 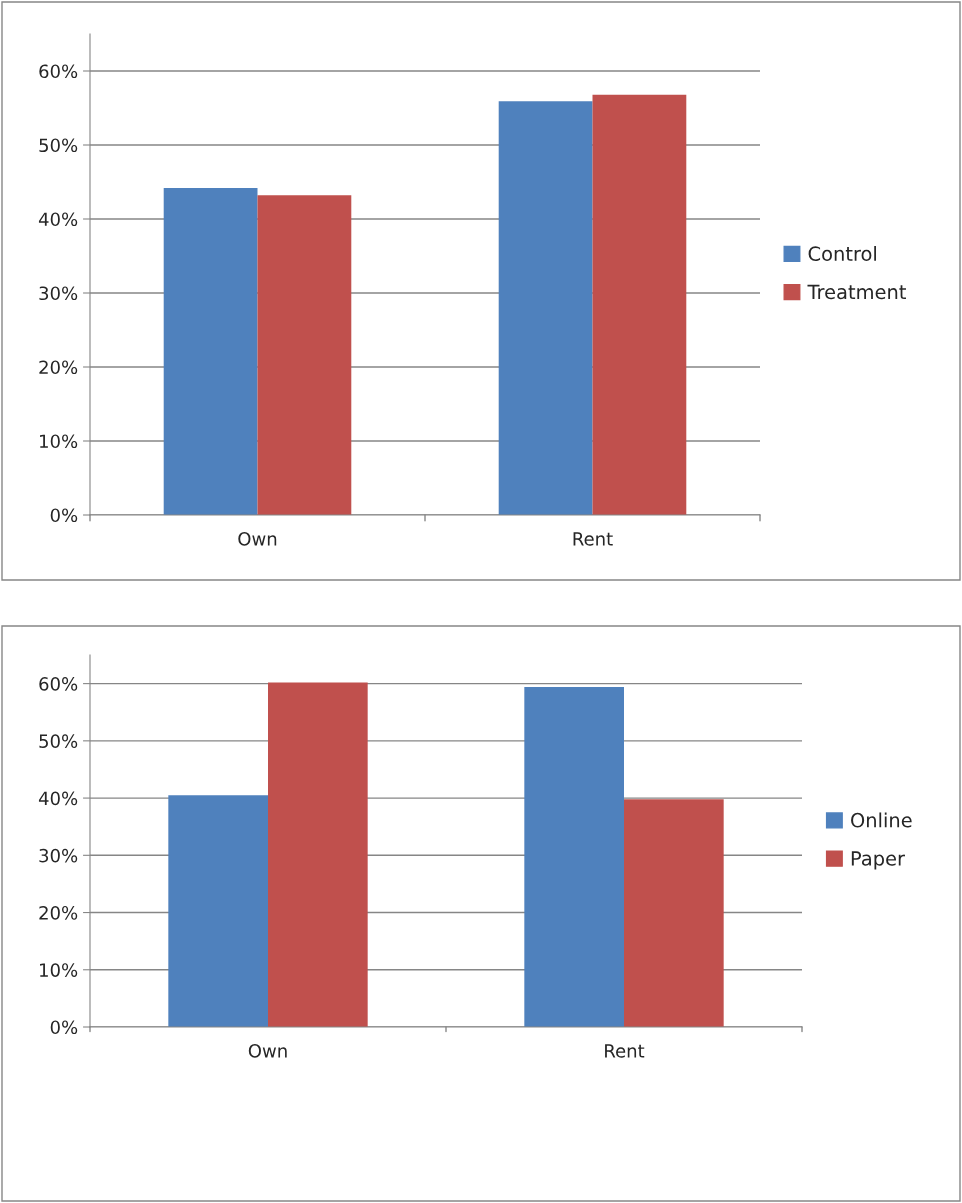 I want to click on legend-label: Treatment, so click(x=856, y=292).